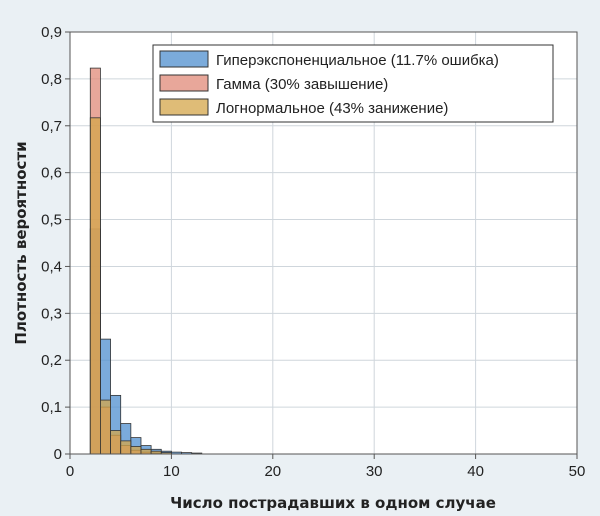 This screenshot has height=516, width=600. I want to click on legend-swatch-lognormal, so click(184, 107).